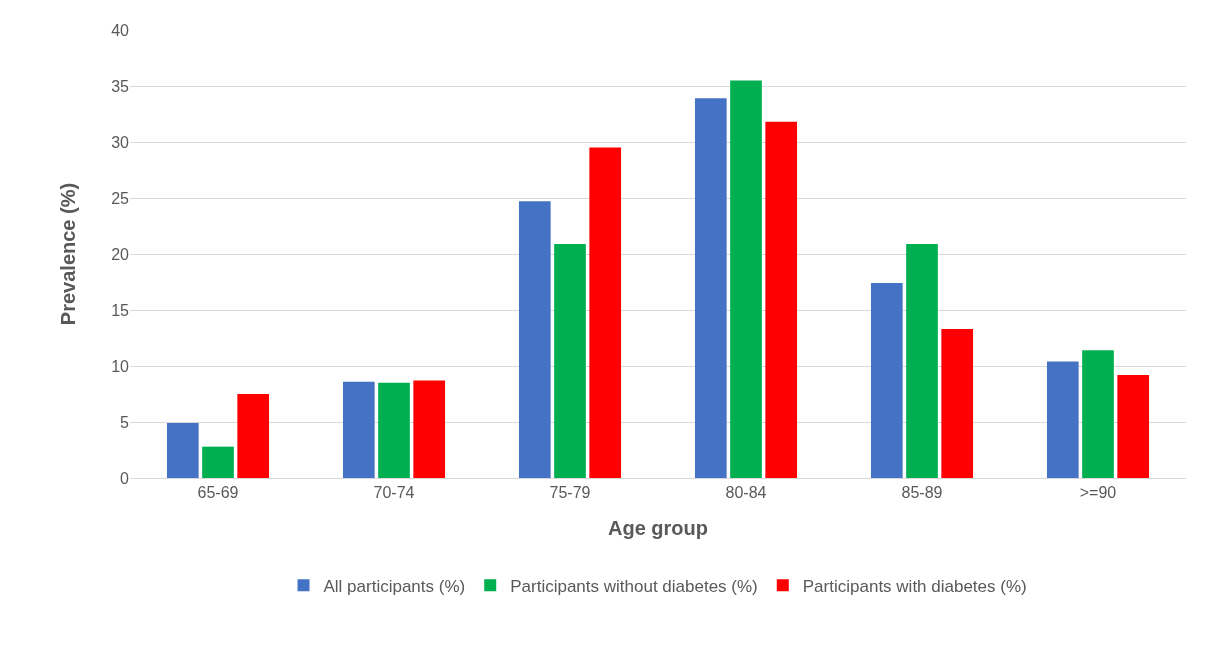  Describe the element at coordinates (120, 86) in the screenshot. I see `y-tick-label: 35` at that location.